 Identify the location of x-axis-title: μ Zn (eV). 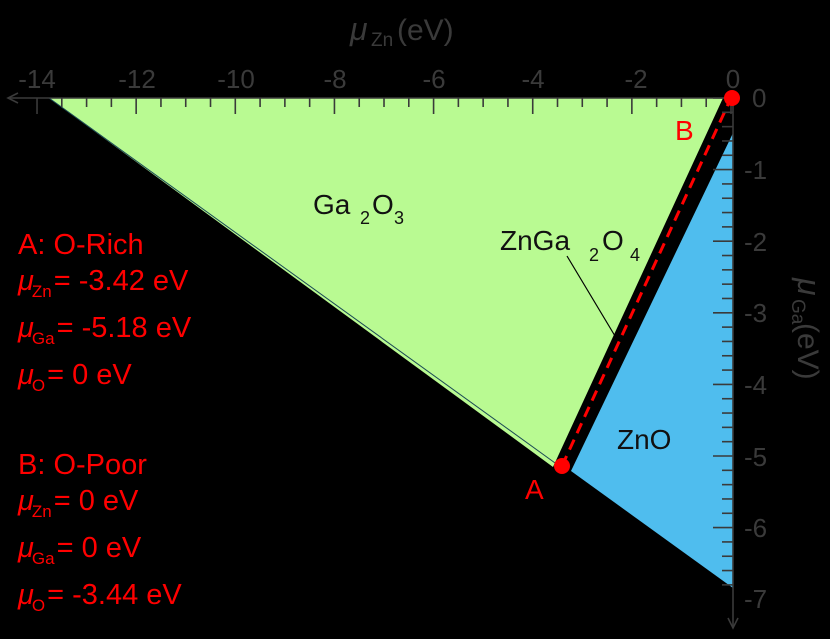
(401, 31).